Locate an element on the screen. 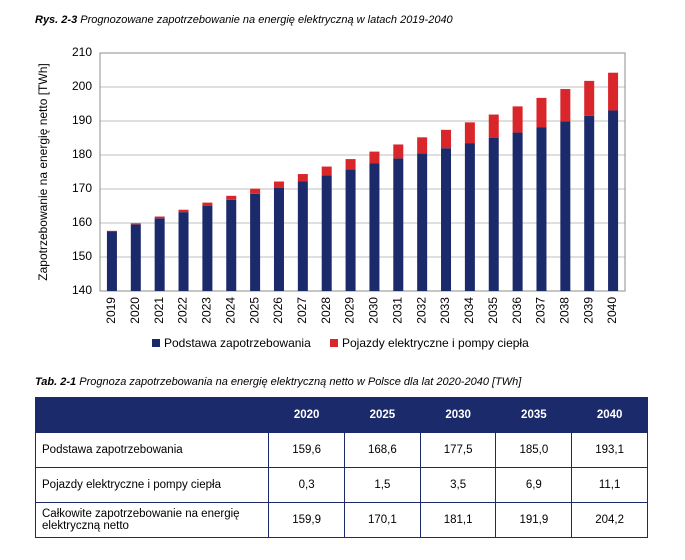  table-cell: 185,0 is located at coordinates (534, 450).